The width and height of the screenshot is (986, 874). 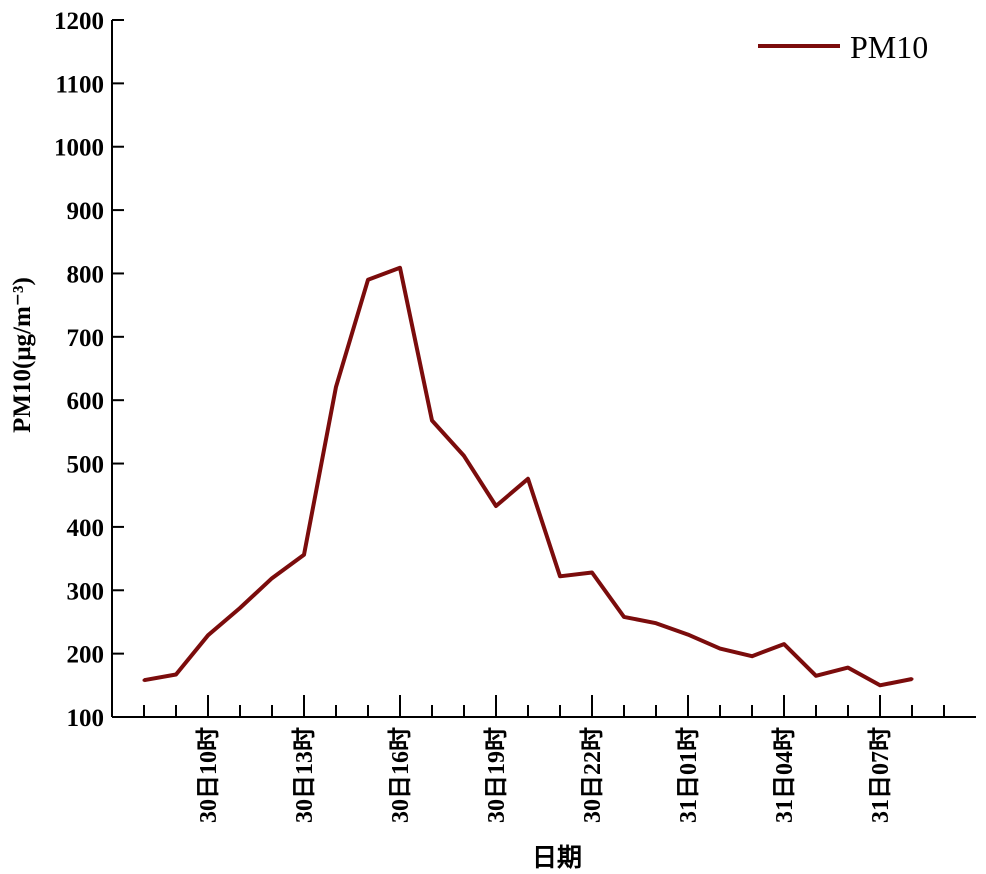 I want to click on y-tick-label: 600, so click(x=86, y=401).